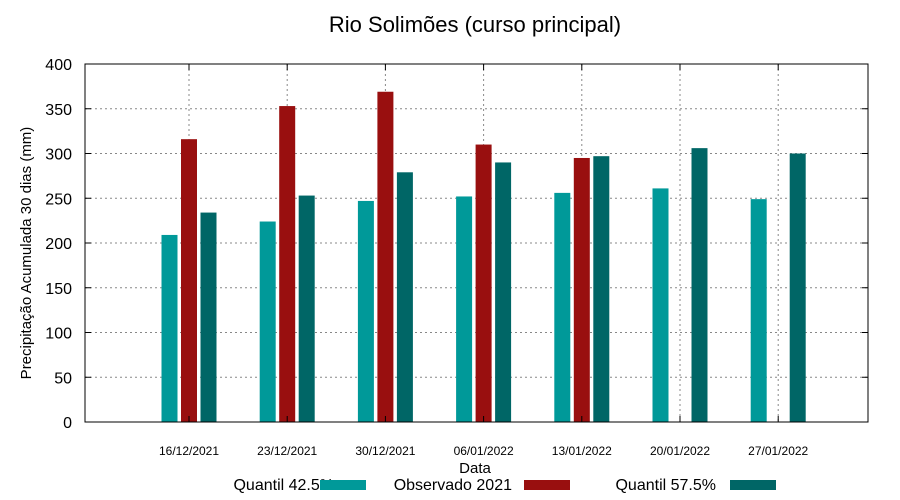 Image resolution: width=900 pixels, height=500 pixels. I want to click on legend-item: Quantil 57.5%, so click(695, 485).